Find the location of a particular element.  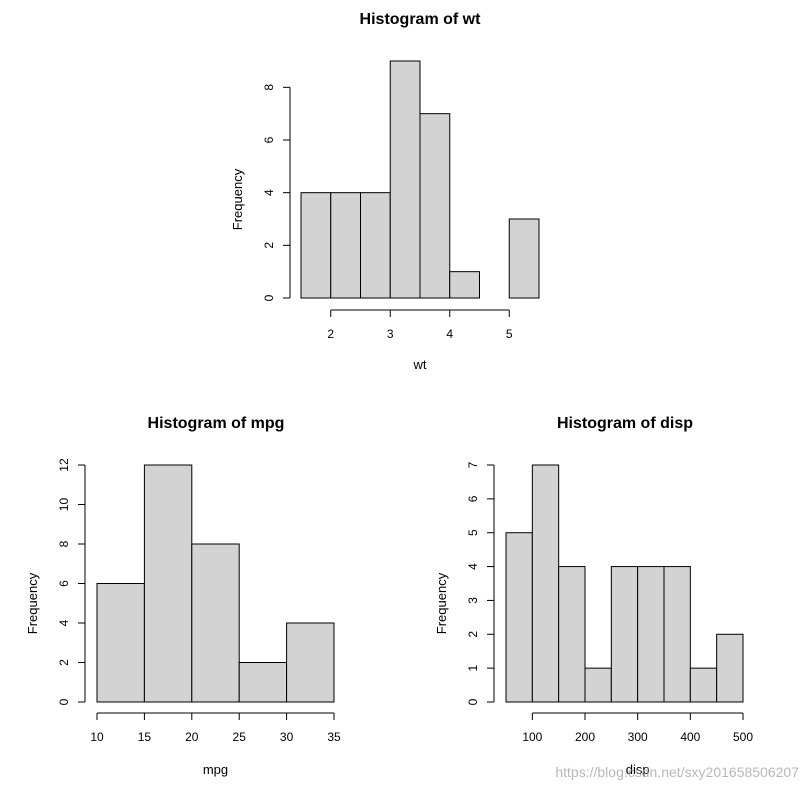

x-tick-label: 10 is located at coordinates (97, 737).